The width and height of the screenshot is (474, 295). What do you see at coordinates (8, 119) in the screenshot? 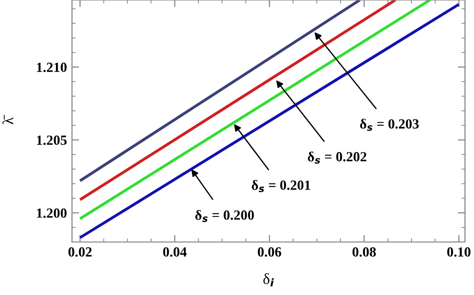
I see `y-axis-title: λ̄` at bounding box center [8, 119].